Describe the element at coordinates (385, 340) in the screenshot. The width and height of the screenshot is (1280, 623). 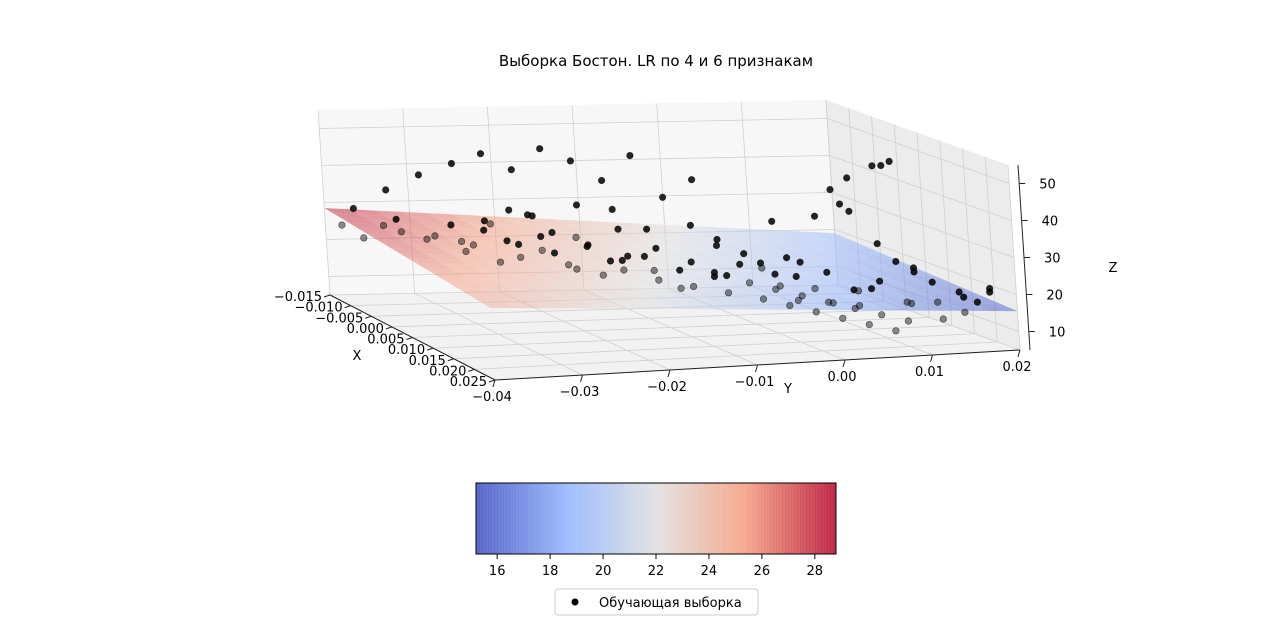
I see `x-tick-label: 0.005` at that location.